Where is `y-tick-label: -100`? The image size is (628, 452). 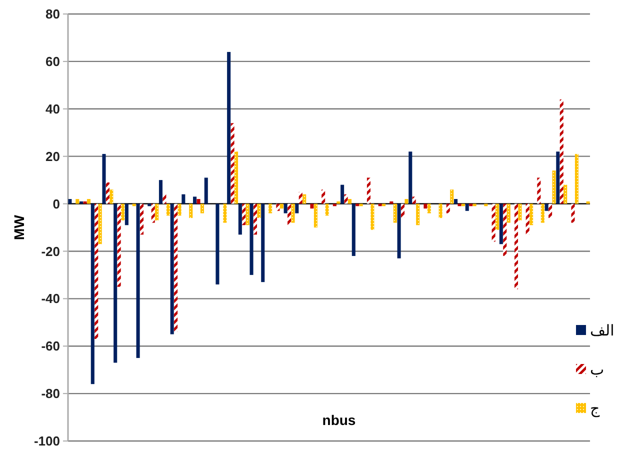
y-tick-label: -100 is located at coordinates (47, 441).